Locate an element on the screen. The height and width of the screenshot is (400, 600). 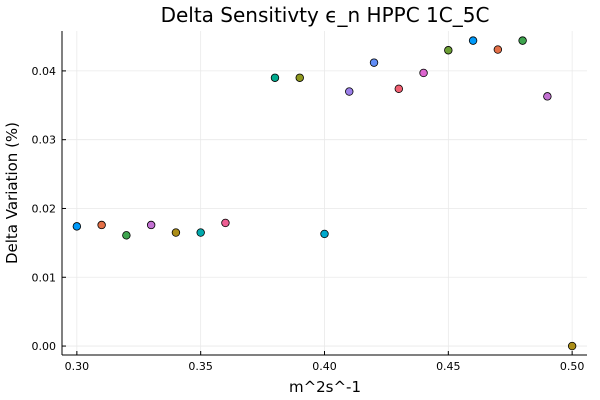
x-tick-label: 0.35 is located at coordinates (200, 366).